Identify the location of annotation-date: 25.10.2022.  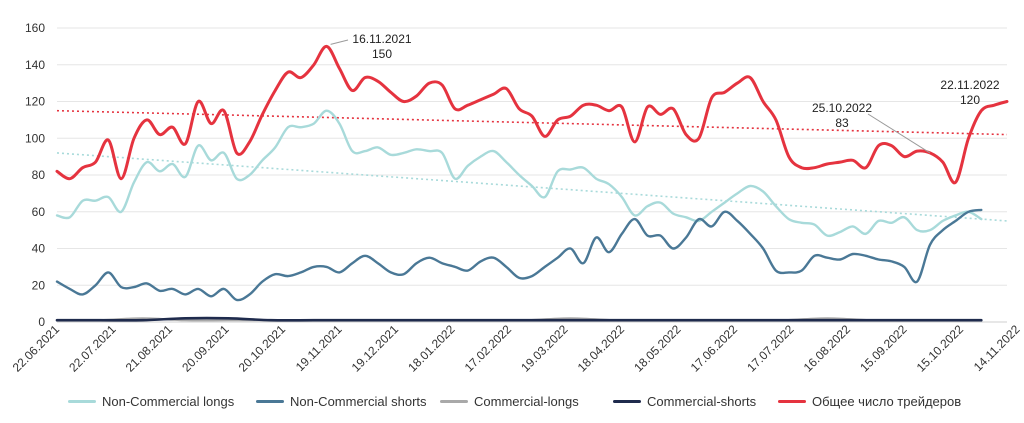
(842, 108).